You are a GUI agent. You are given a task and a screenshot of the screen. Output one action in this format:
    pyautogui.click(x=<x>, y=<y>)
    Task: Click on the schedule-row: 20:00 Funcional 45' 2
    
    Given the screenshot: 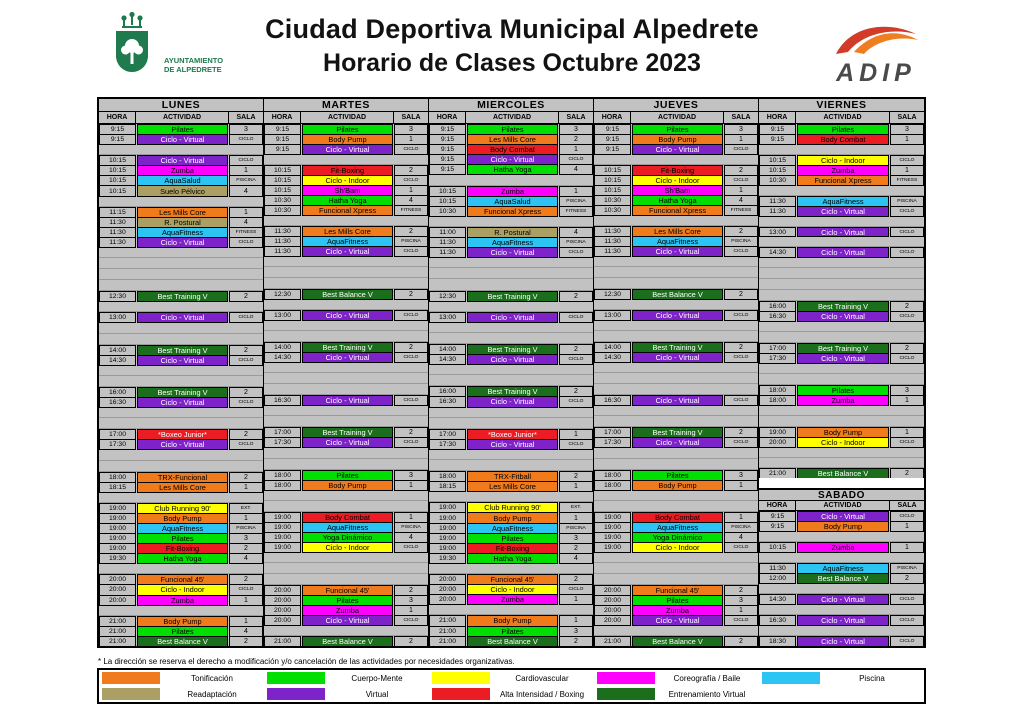 What is the action you would take?
    pyautogui.click(x=511, y=580)
    